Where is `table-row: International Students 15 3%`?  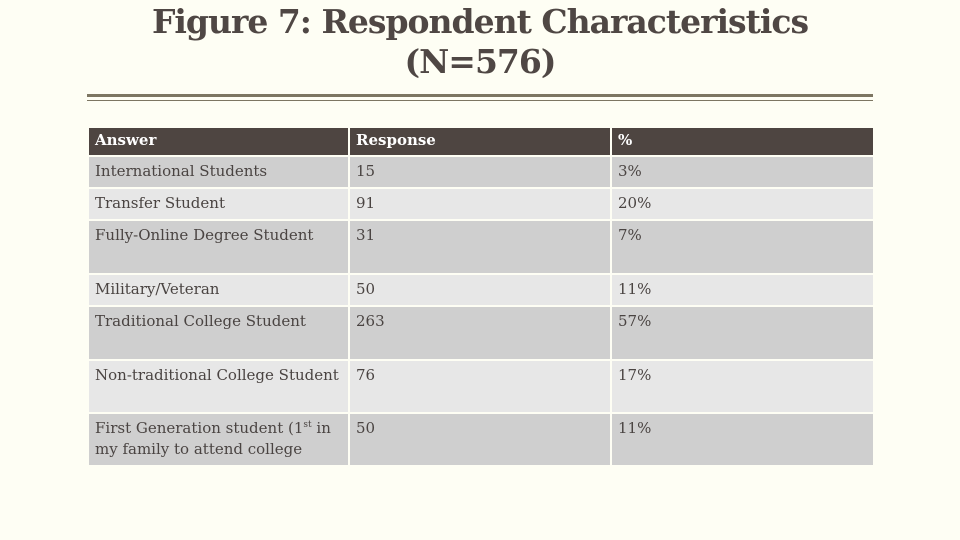 table-row: International Students 15 3% is located at coordinates (481, 172).